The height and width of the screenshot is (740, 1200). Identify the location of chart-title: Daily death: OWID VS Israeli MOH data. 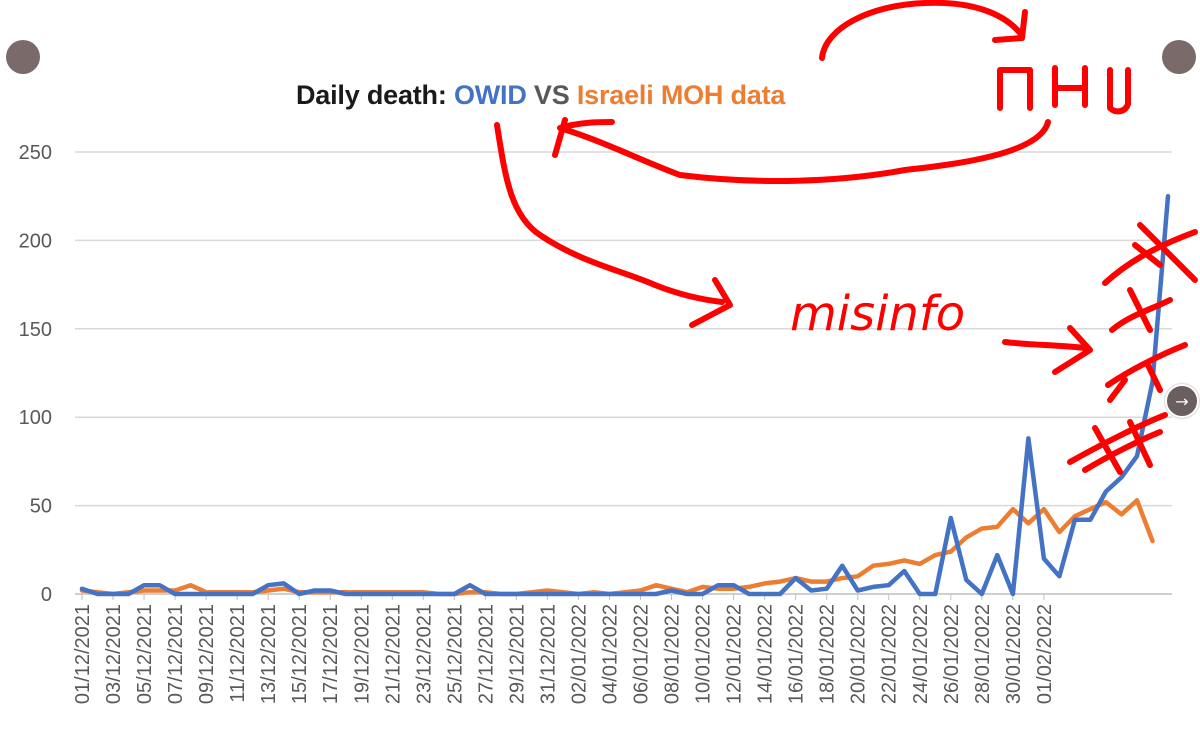
(540, 95).